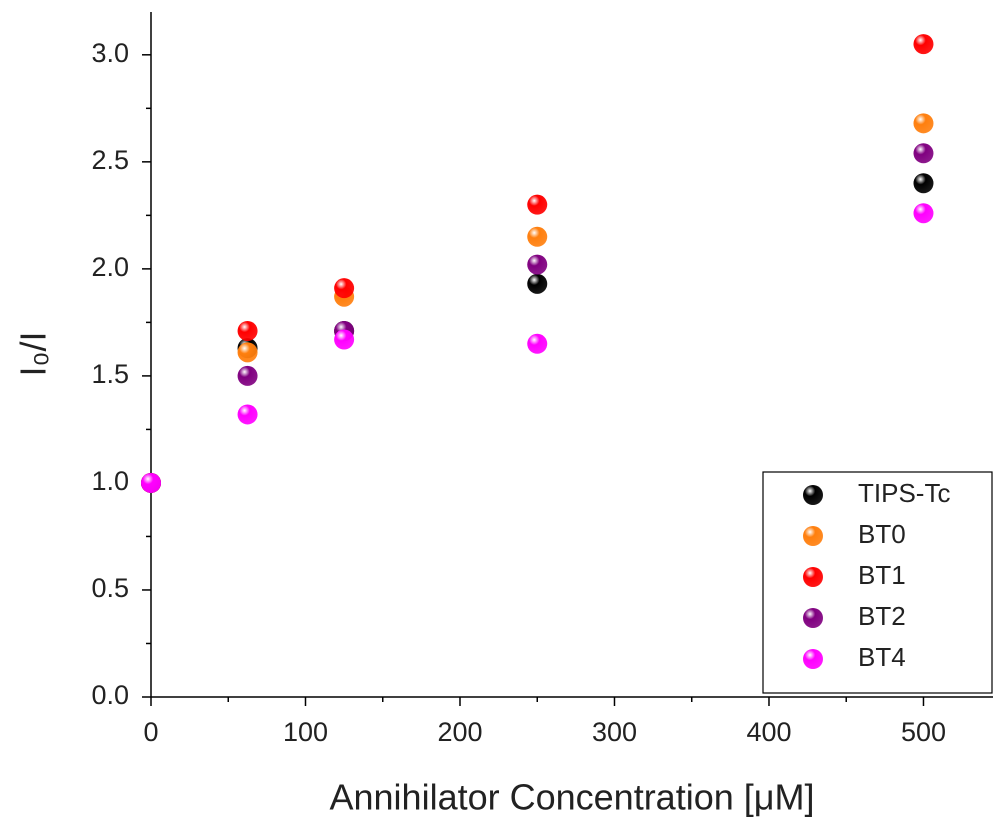  I want to click on x-tick-label: 0, so click(150, 732).